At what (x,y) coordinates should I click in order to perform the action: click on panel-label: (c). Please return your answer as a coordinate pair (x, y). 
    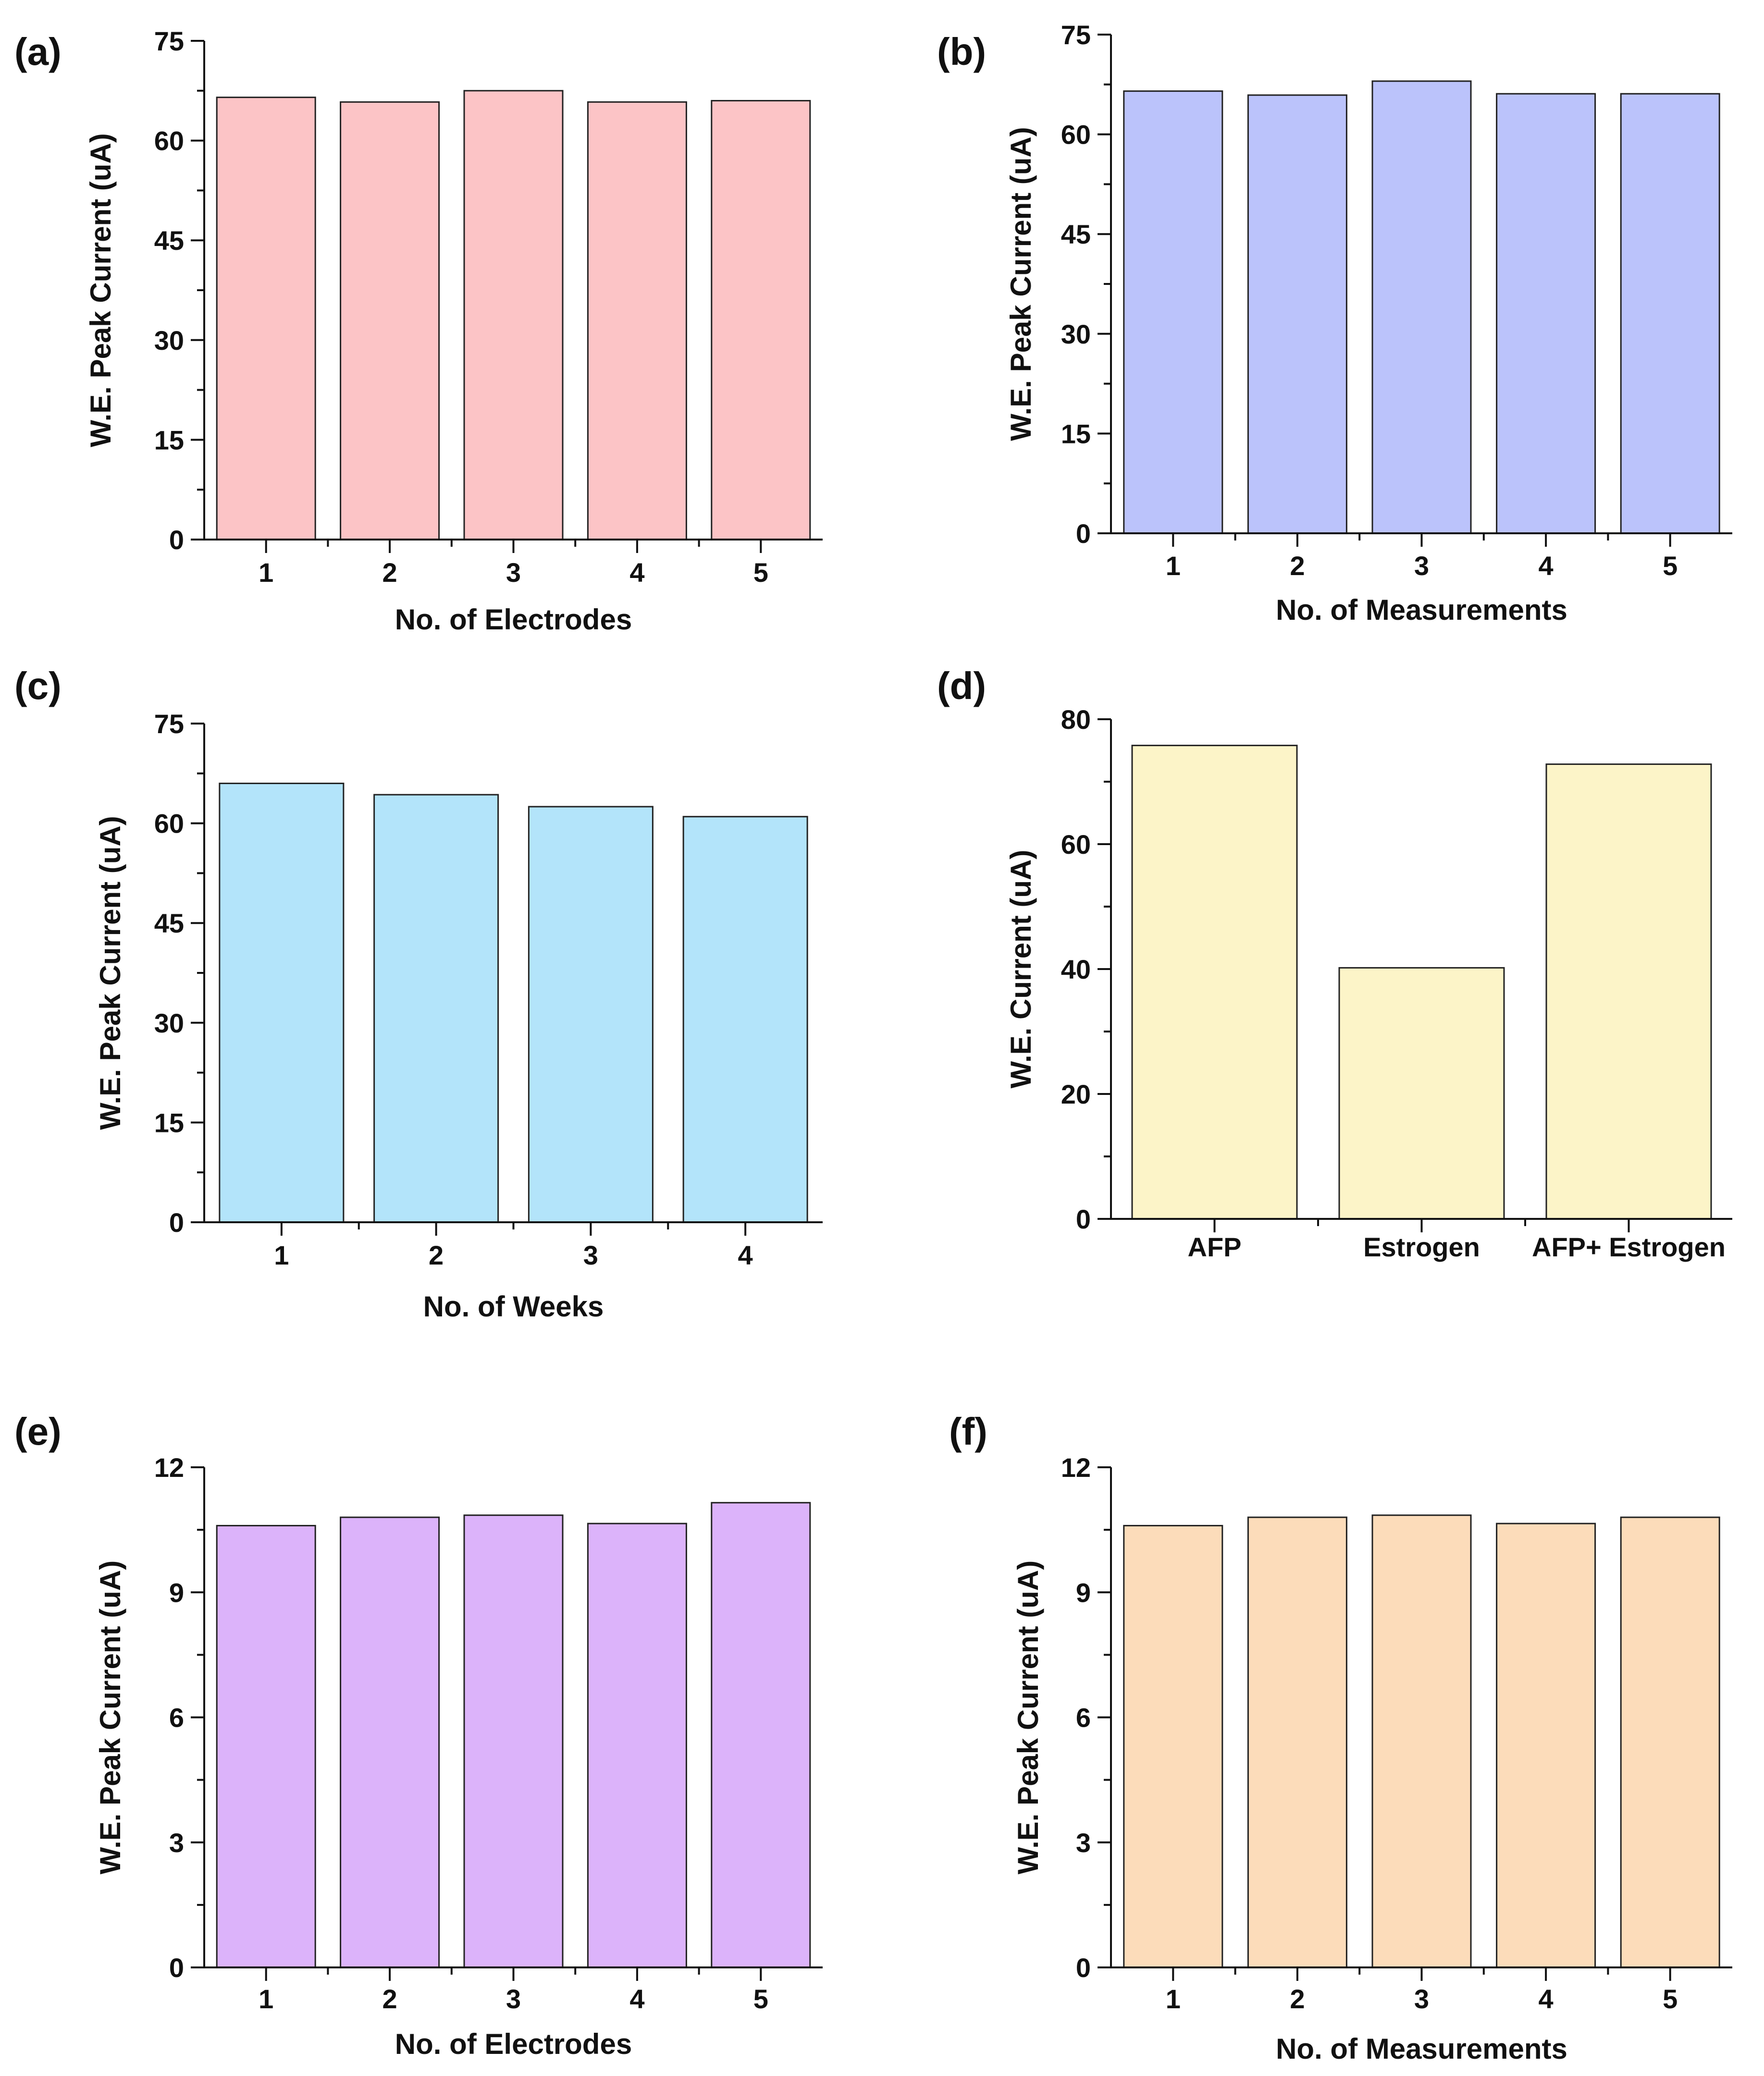
    Looking at the image, I should click on (38, 685).